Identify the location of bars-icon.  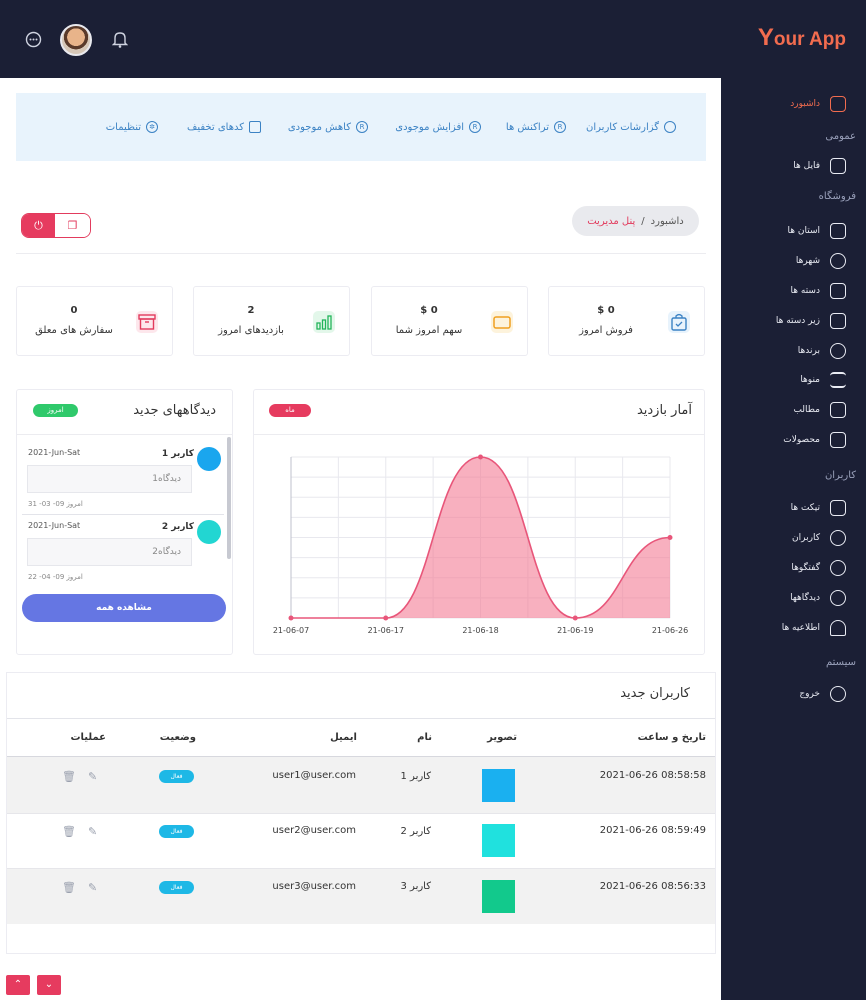
(324, 322).